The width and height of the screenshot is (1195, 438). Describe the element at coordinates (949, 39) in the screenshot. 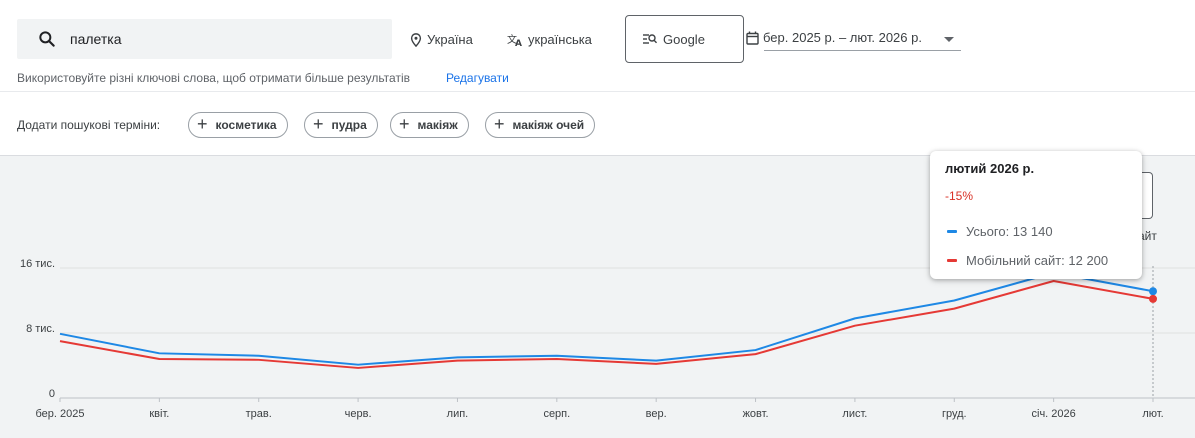

I see `dropdown-caret-icon` at that location.